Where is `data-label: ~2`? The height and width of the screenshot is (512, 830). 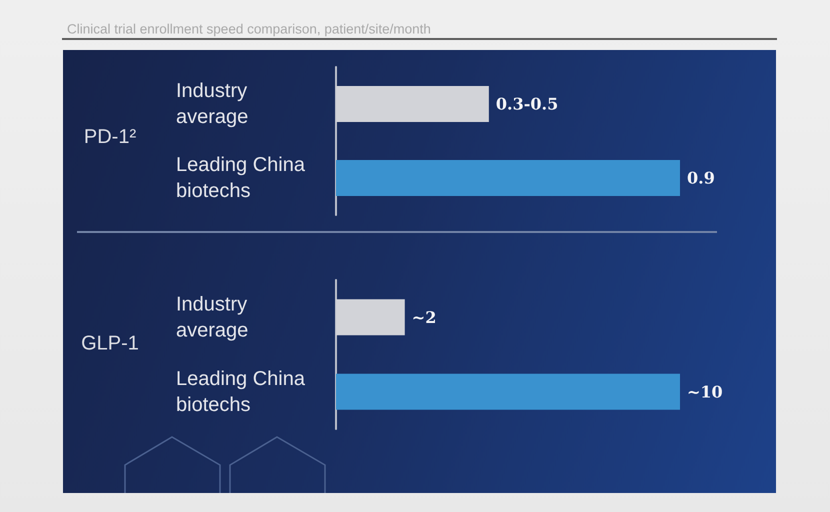 data-label: ~2 is located at coordinates (424, 317).